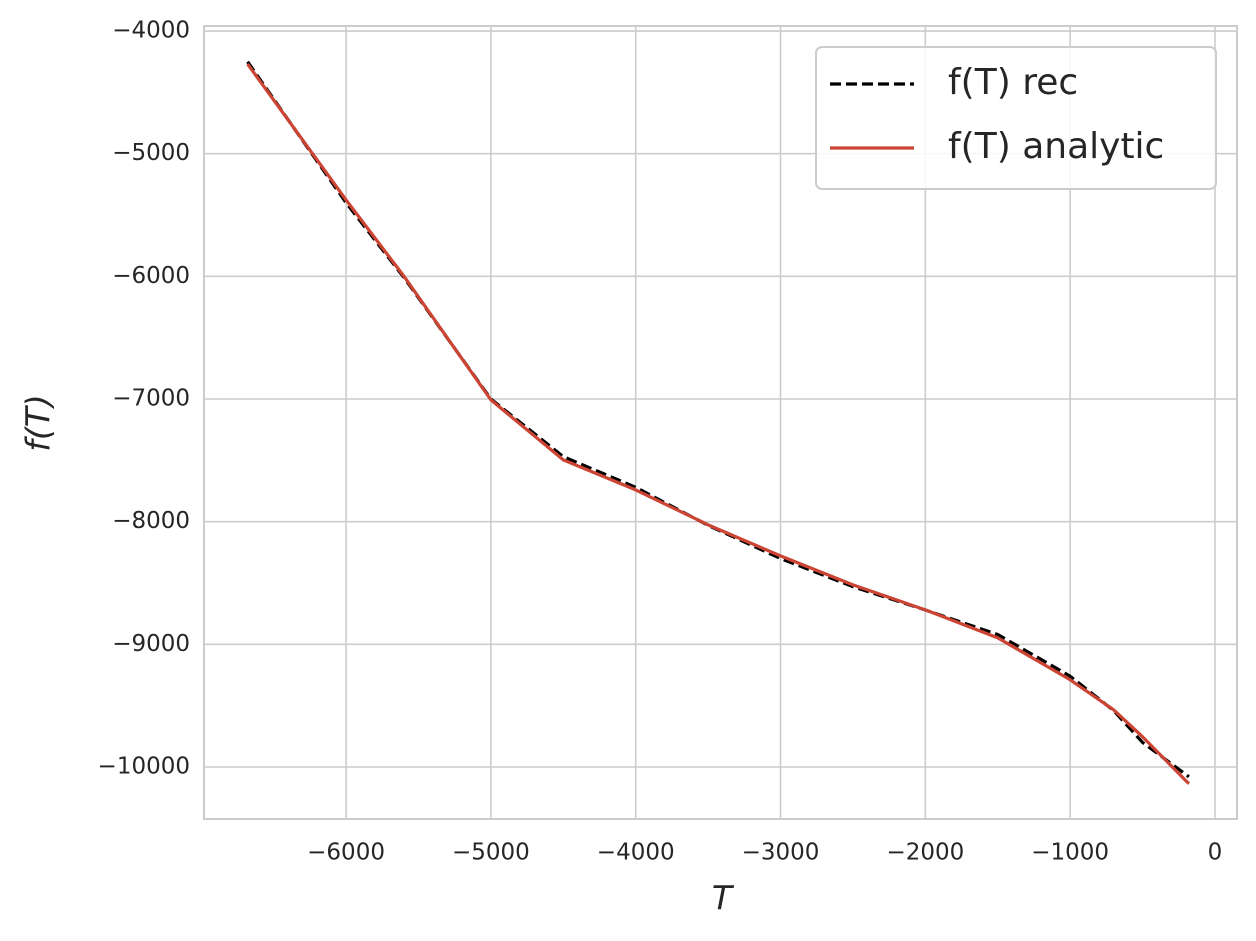 The height and width of the screenshot is (941, 1256). I want to click on y-tick-label: −4000, so click(151, 31).